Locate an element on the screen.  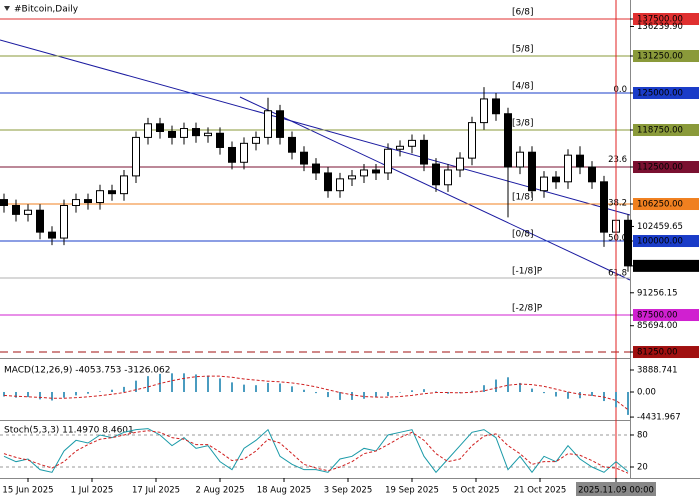
x-tick-label: 21 Oct 2025 is located at coordinates (540, 491).